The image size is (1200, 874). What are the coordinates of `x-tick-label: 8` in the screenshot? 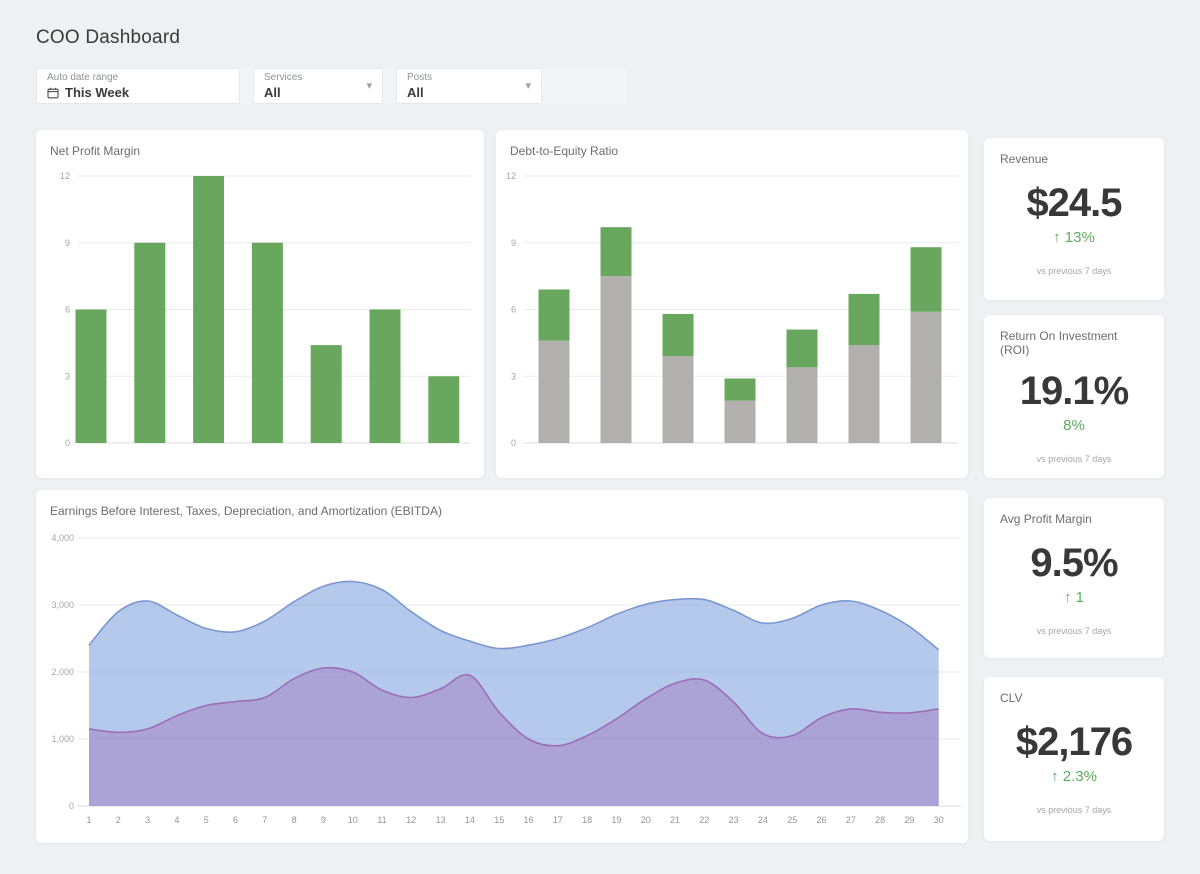 It's located at (294, 820).